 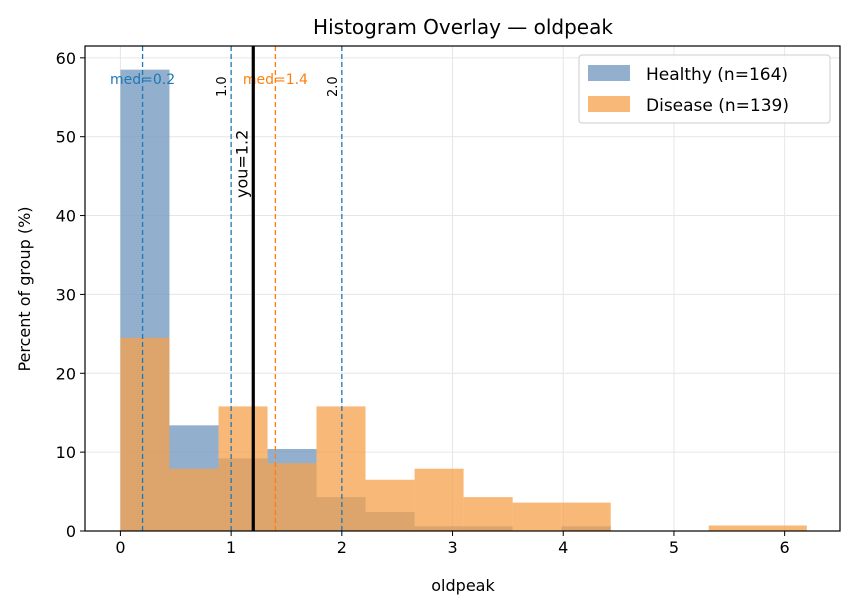 I want to click on legend: Healthy (n=164) Disease (n=139), so click(x=704, y=89).